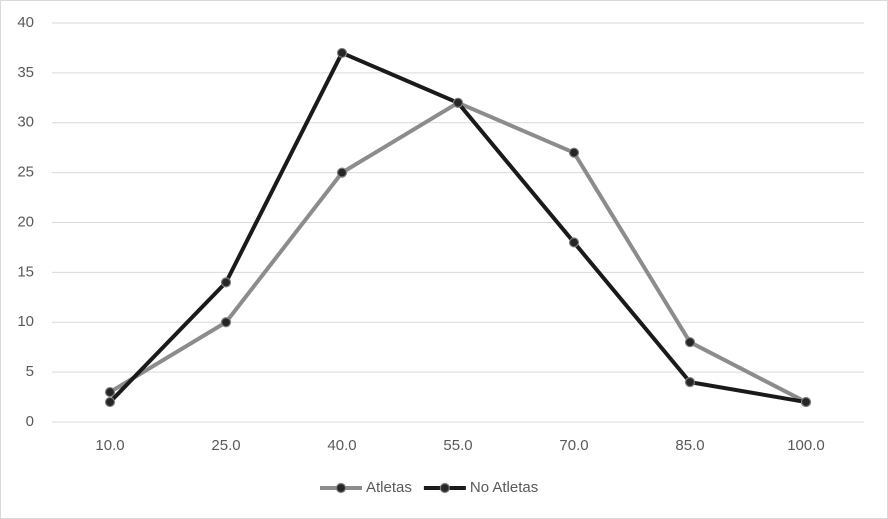 Image resolution: width=888 pixels, height=519 pixels. What do you see at coordinates (389, 487) in the screenshot?
I see `legend-label: Atletas` at bounding box center [389, 487].